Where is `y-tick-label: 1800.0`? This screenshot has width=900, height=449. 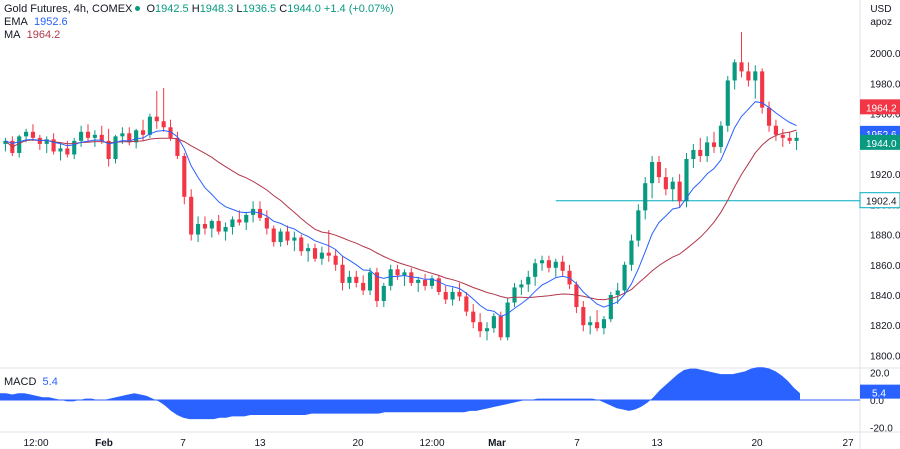
y-tick-label: 1800.0 is located at coordinates (885, 356).